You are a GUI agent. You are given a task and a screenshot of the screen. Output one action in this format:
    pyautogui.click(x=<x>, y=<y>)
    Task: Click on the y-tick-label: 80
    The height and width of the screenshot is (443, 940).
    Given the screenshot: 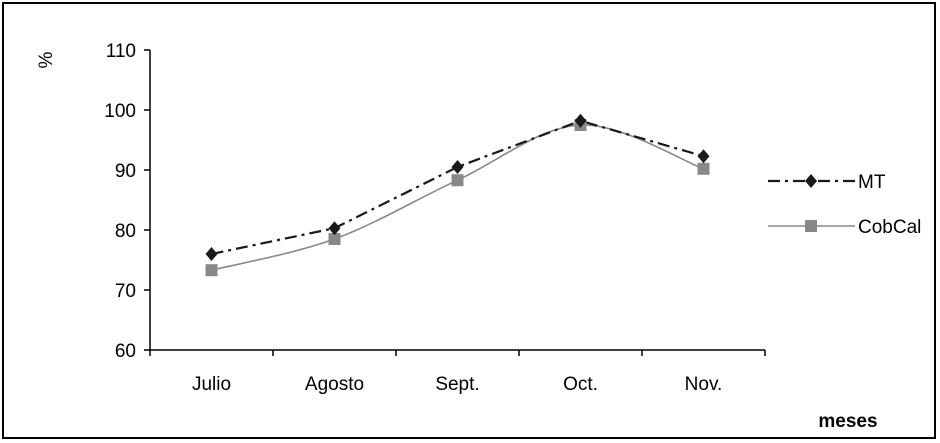 What is the action you would take?
    pyautogui.click(x=125, y=231)
    